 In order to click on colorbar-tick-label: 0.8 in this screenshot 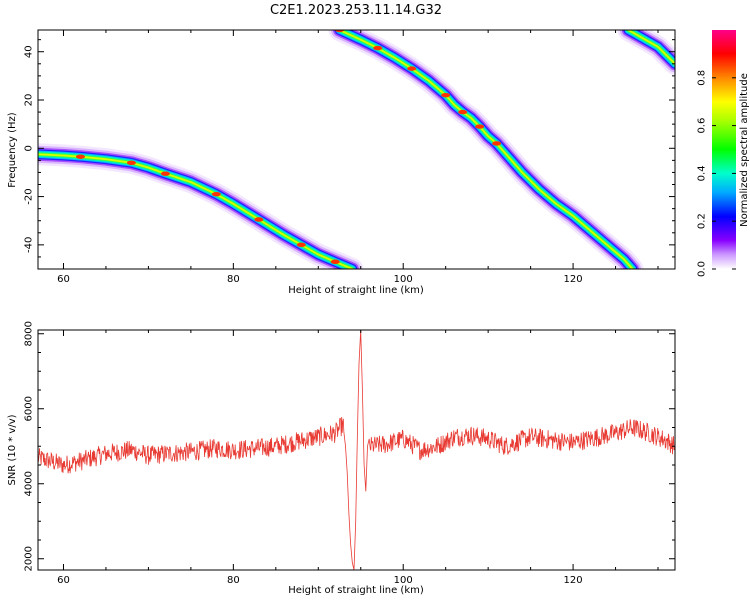, I will do `click(702, 78)`.